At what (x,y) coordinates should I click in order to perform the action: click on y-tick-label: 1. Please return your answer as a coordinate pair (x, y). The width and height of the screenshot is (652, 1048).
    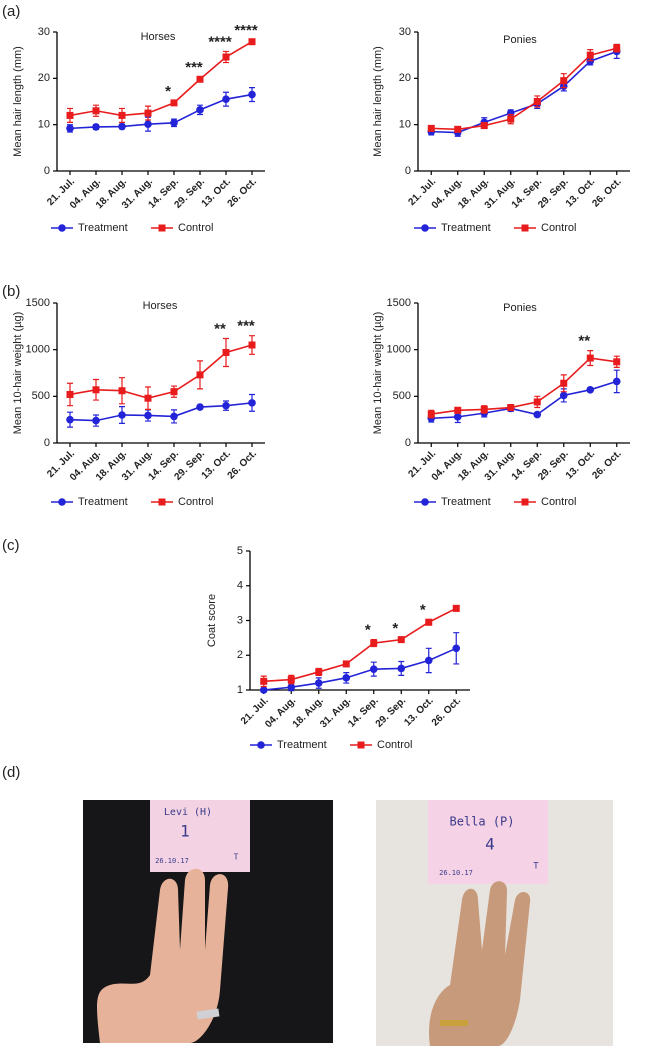
    Looking at the image, I should click on (240, 690).